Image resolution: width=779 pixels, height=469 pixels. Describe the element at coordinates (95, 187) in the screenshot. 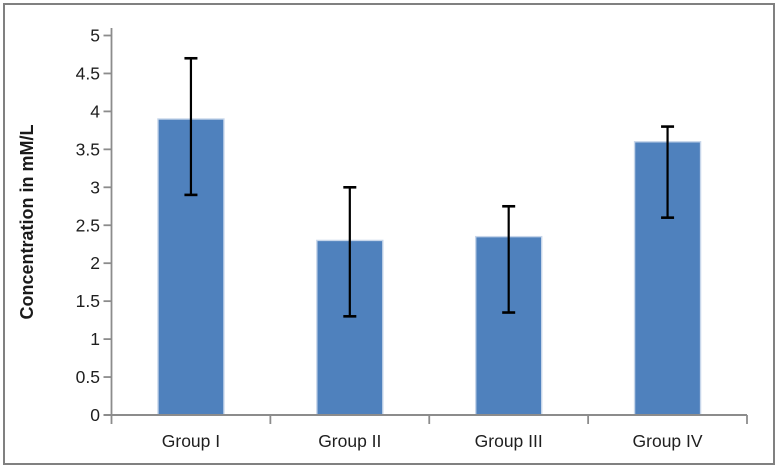

I see `y-tick-label: 3` at that location.